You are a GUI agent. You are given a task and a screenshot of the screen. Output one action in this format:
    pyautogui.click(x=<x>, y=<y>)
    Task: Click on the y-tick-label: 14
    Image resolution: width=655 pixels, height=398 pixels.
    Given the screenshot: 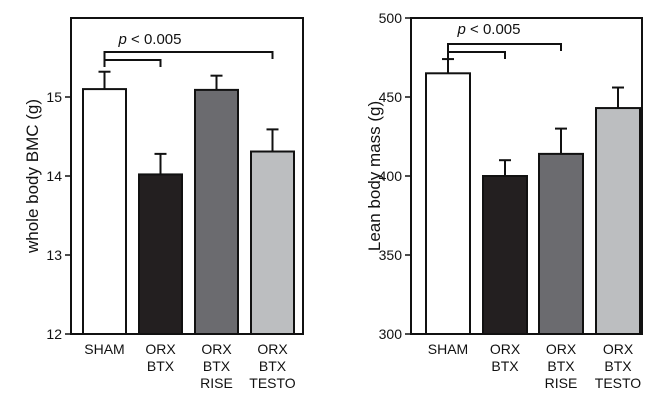 What is the action you would take?
    pyautogui.click(x=54, y=176)
    